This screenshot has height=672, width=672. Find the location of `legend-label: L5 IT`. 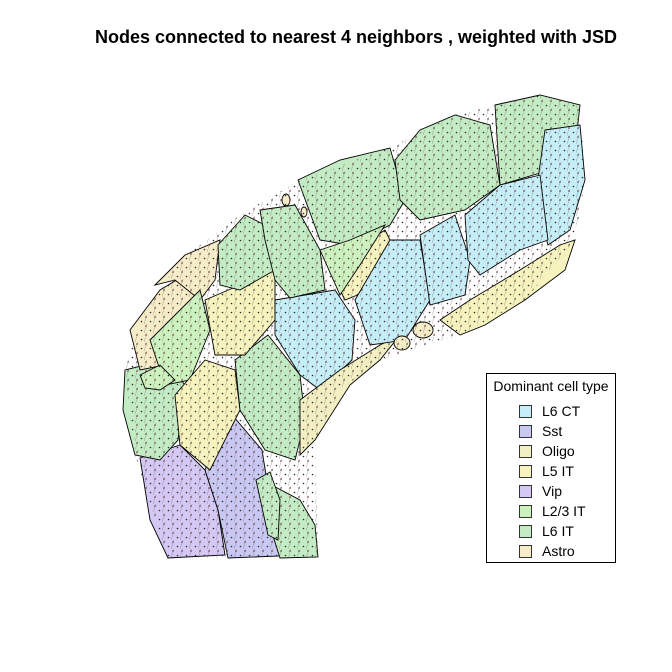

legend-label: L5 IT is located at coordinates (558, 471).